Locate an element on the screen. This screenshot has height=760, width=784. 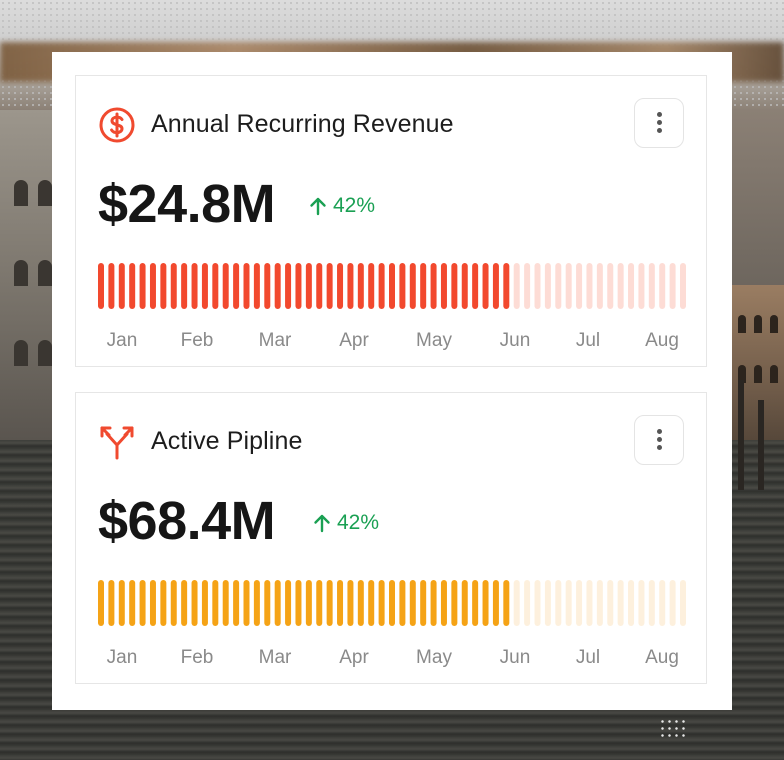
metric-value: $68.4M is located at coordinates (187, 521).